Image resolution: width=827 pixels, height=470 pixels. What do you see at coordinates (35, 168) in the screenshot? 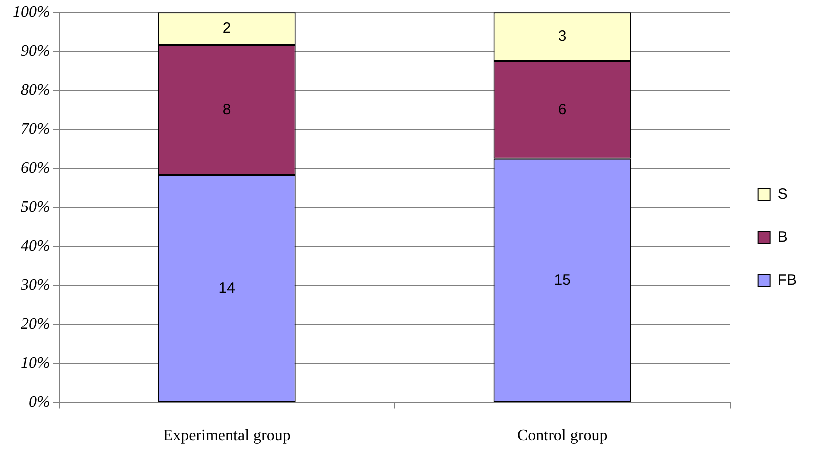
I see `y-tick-label: 60%` at bounding box center [35, 168].